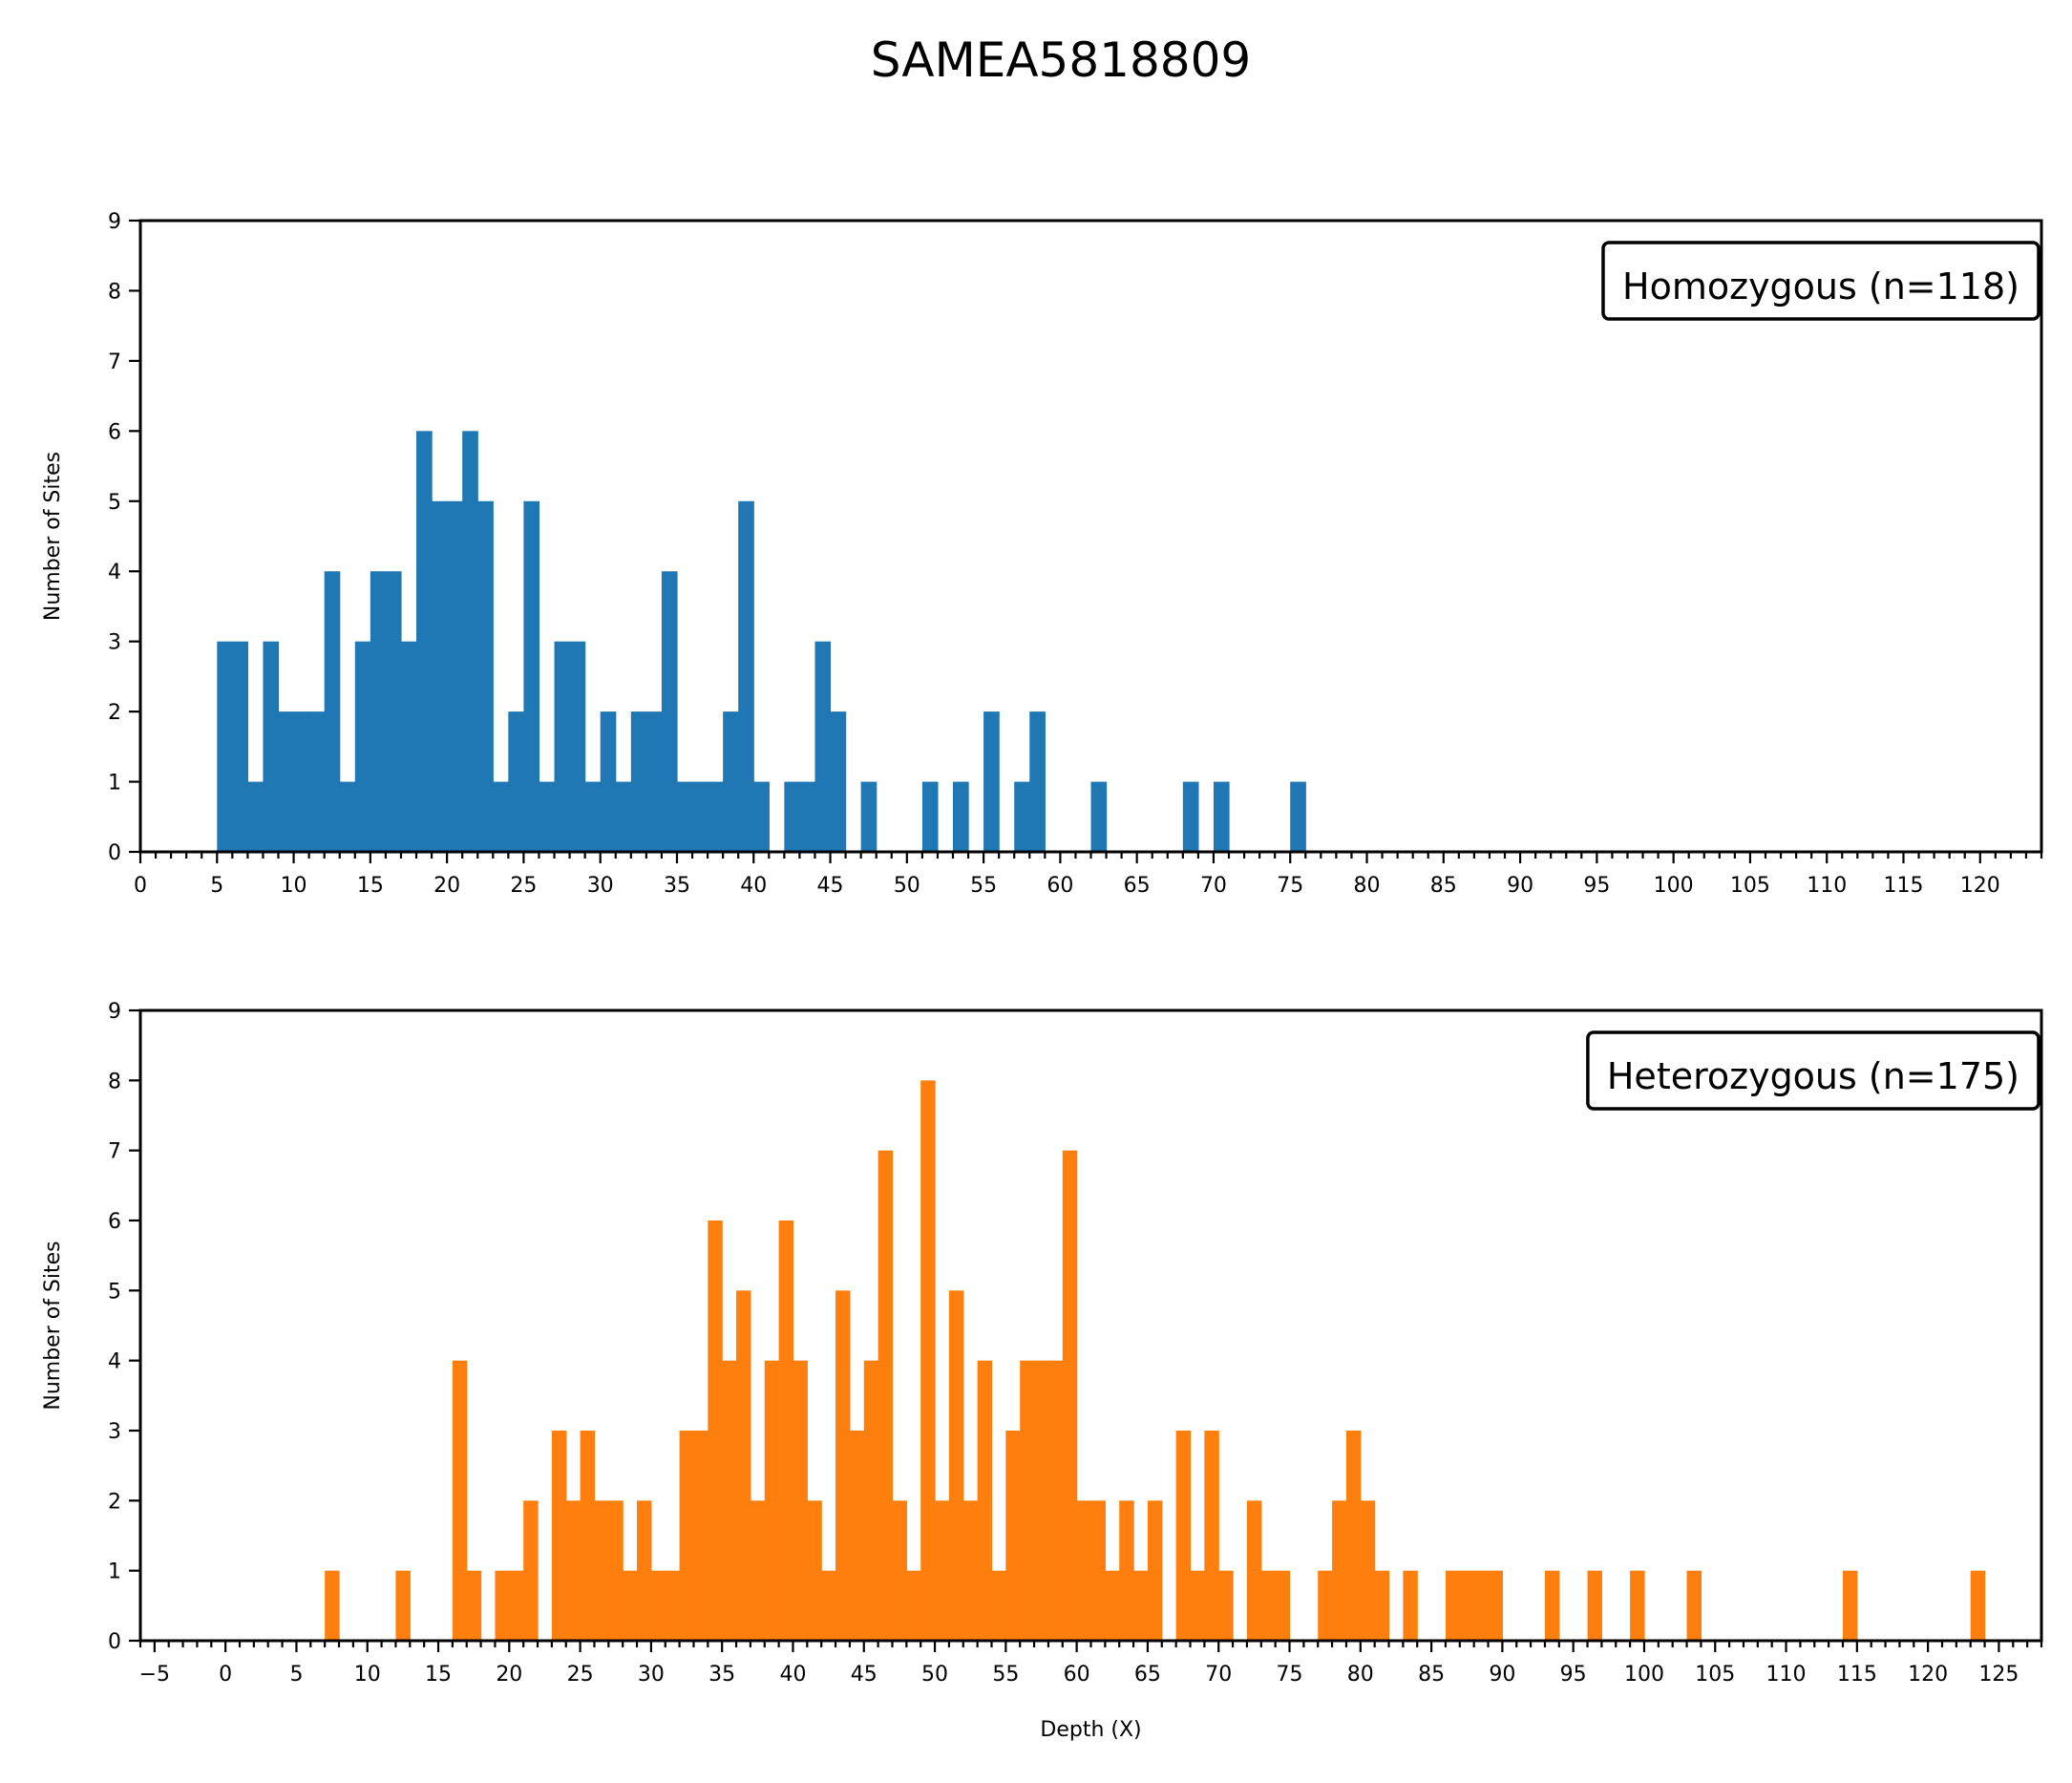 This screenshot has width=2072, height=1783. I want to click on homozygous-y-axis: 0 1 2 3 4 5 6 7 8 9, so click(124, 537).